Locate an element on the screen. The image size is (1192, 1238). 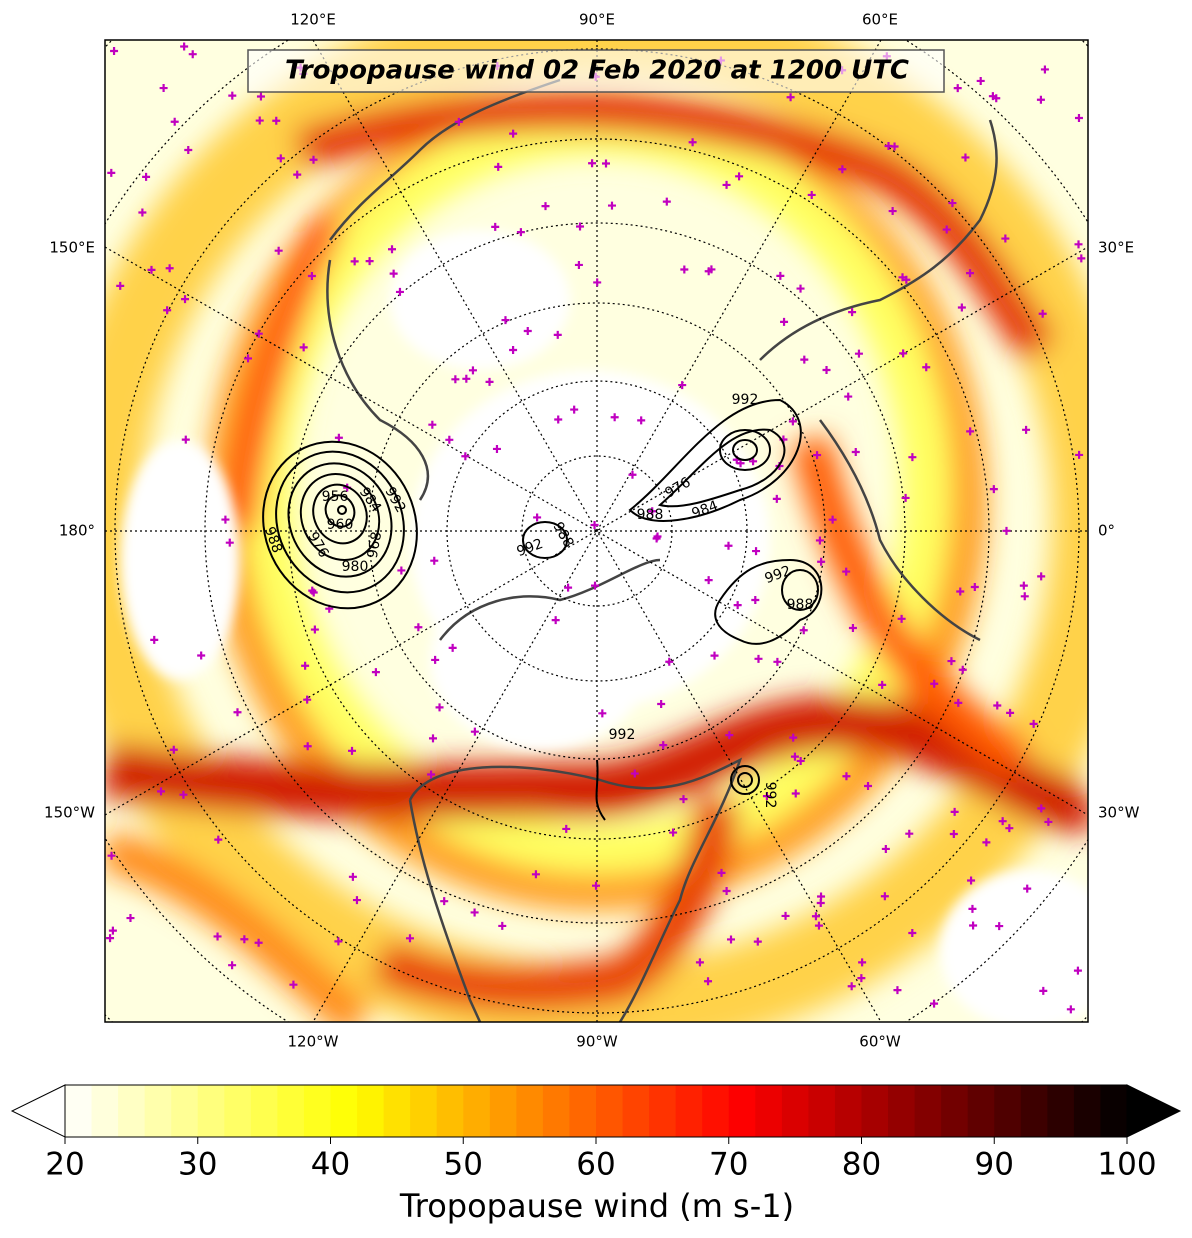
longitude-label: 120°E is located at coordinates (313, 20).